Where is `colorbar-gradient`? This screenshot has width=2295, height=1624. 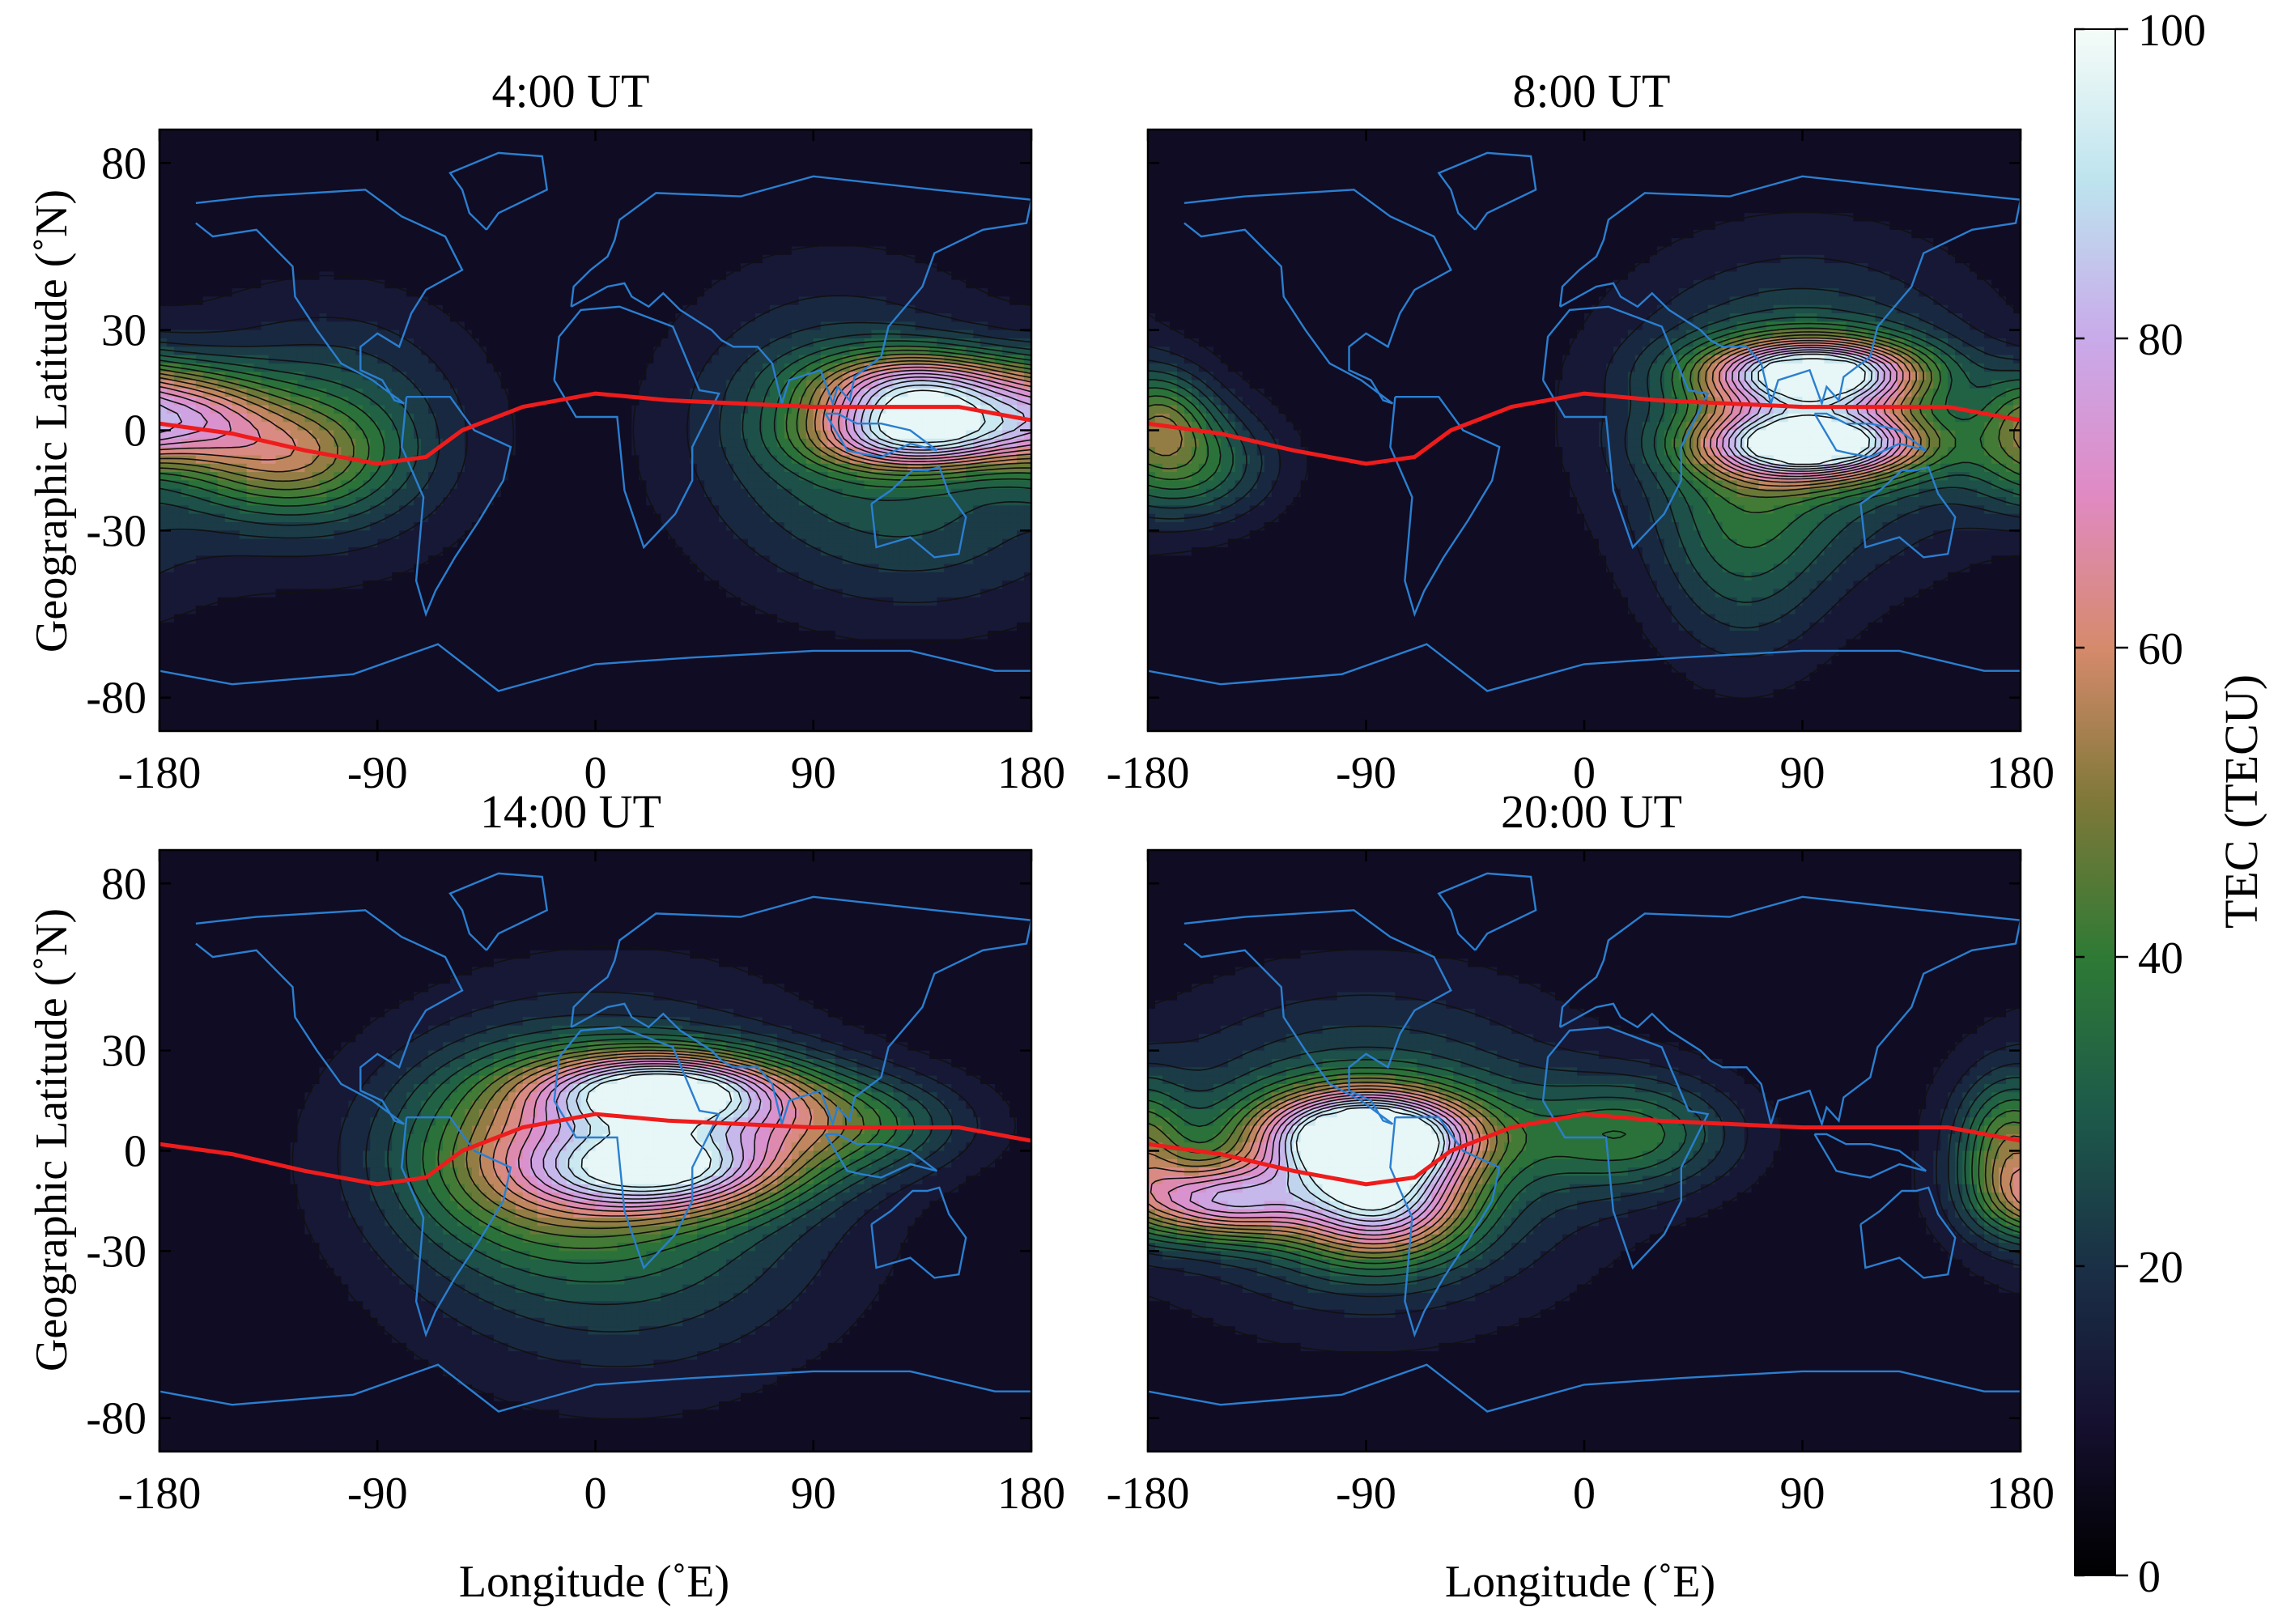
colorbar-gradient is located at coordinates (2095, 802).